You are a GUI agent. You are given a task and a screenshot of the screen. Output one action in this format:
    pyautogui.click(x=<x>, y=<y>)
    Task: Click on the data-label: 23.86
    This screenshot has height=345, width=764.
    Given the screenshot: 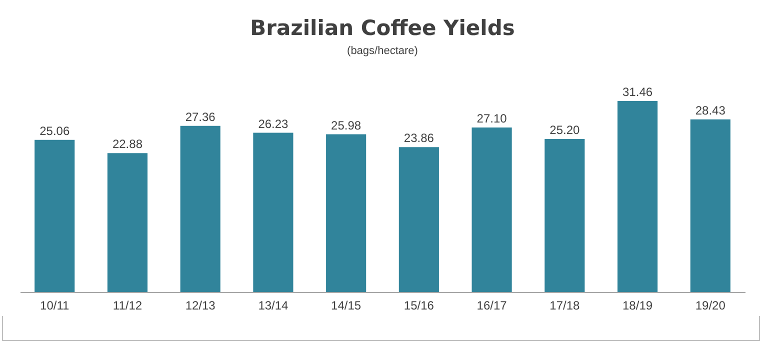 What is the action you would take?
    pyautogui.click(x=419, y=138)
    